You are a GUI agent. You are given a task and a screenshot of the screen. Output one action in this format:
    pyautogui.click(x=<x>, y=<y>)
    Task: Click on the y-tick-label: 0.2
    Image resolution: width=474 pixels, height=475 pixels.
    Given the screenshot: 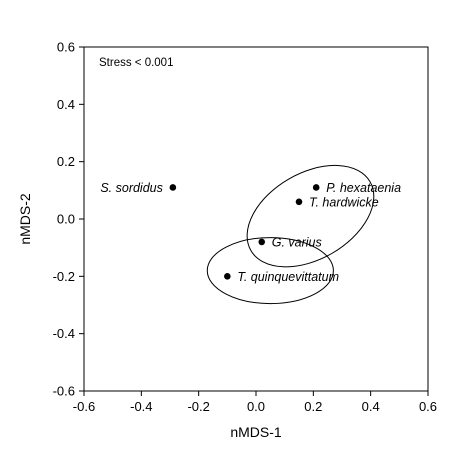 What is the action you would take?
    pyautogui.click(x=66, y=161)
    